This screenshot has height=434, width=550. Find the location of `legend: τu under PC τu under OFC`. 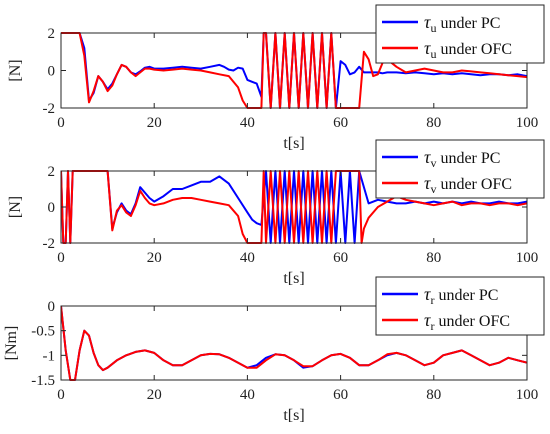

legend: τu under PC τu under OFC is located at coordinates (460, 34).